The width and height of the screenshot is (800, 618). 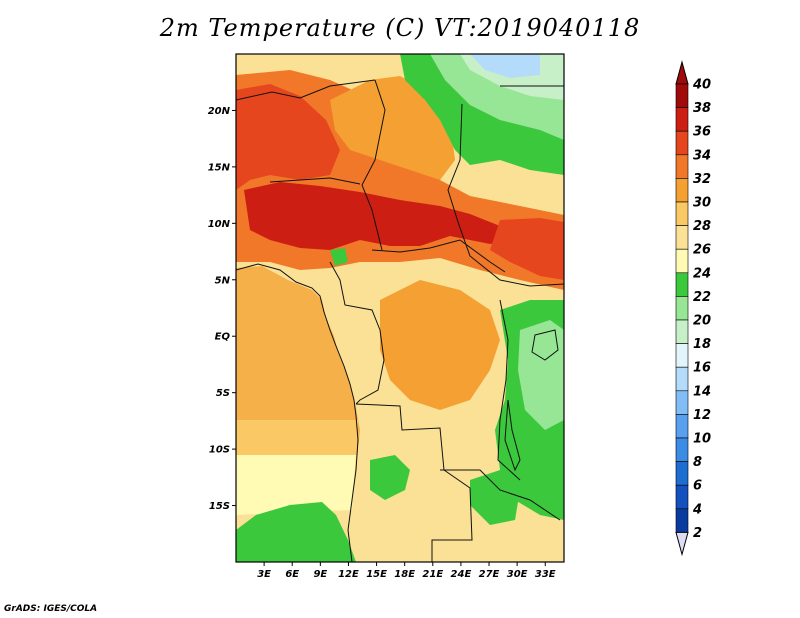 What do you see at coordinates (702, 273) in the screenshot?
I see `colorbar-label: 24` at bounding box center [702, 273].